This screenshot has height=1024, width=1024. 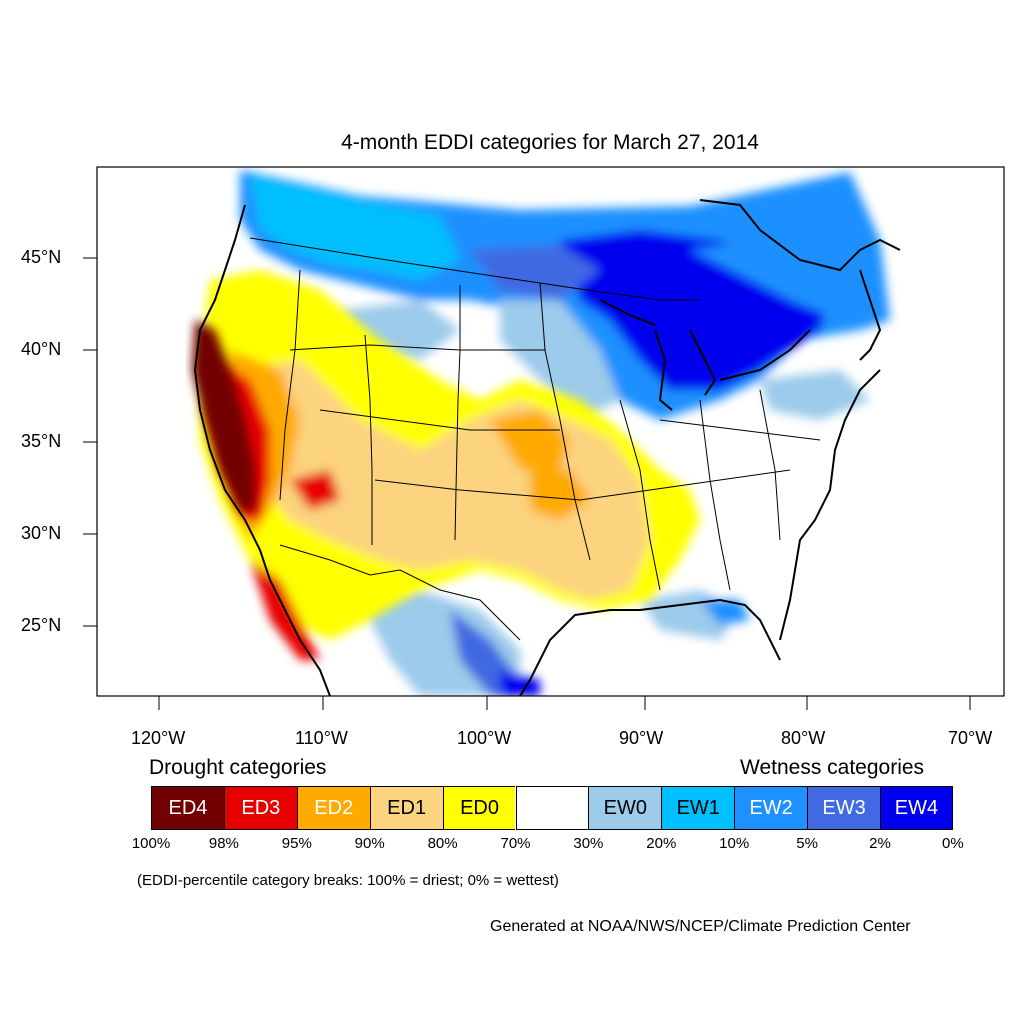 I want to click on legend-swatch-ed2: ED2, so click(x=333, y=808).